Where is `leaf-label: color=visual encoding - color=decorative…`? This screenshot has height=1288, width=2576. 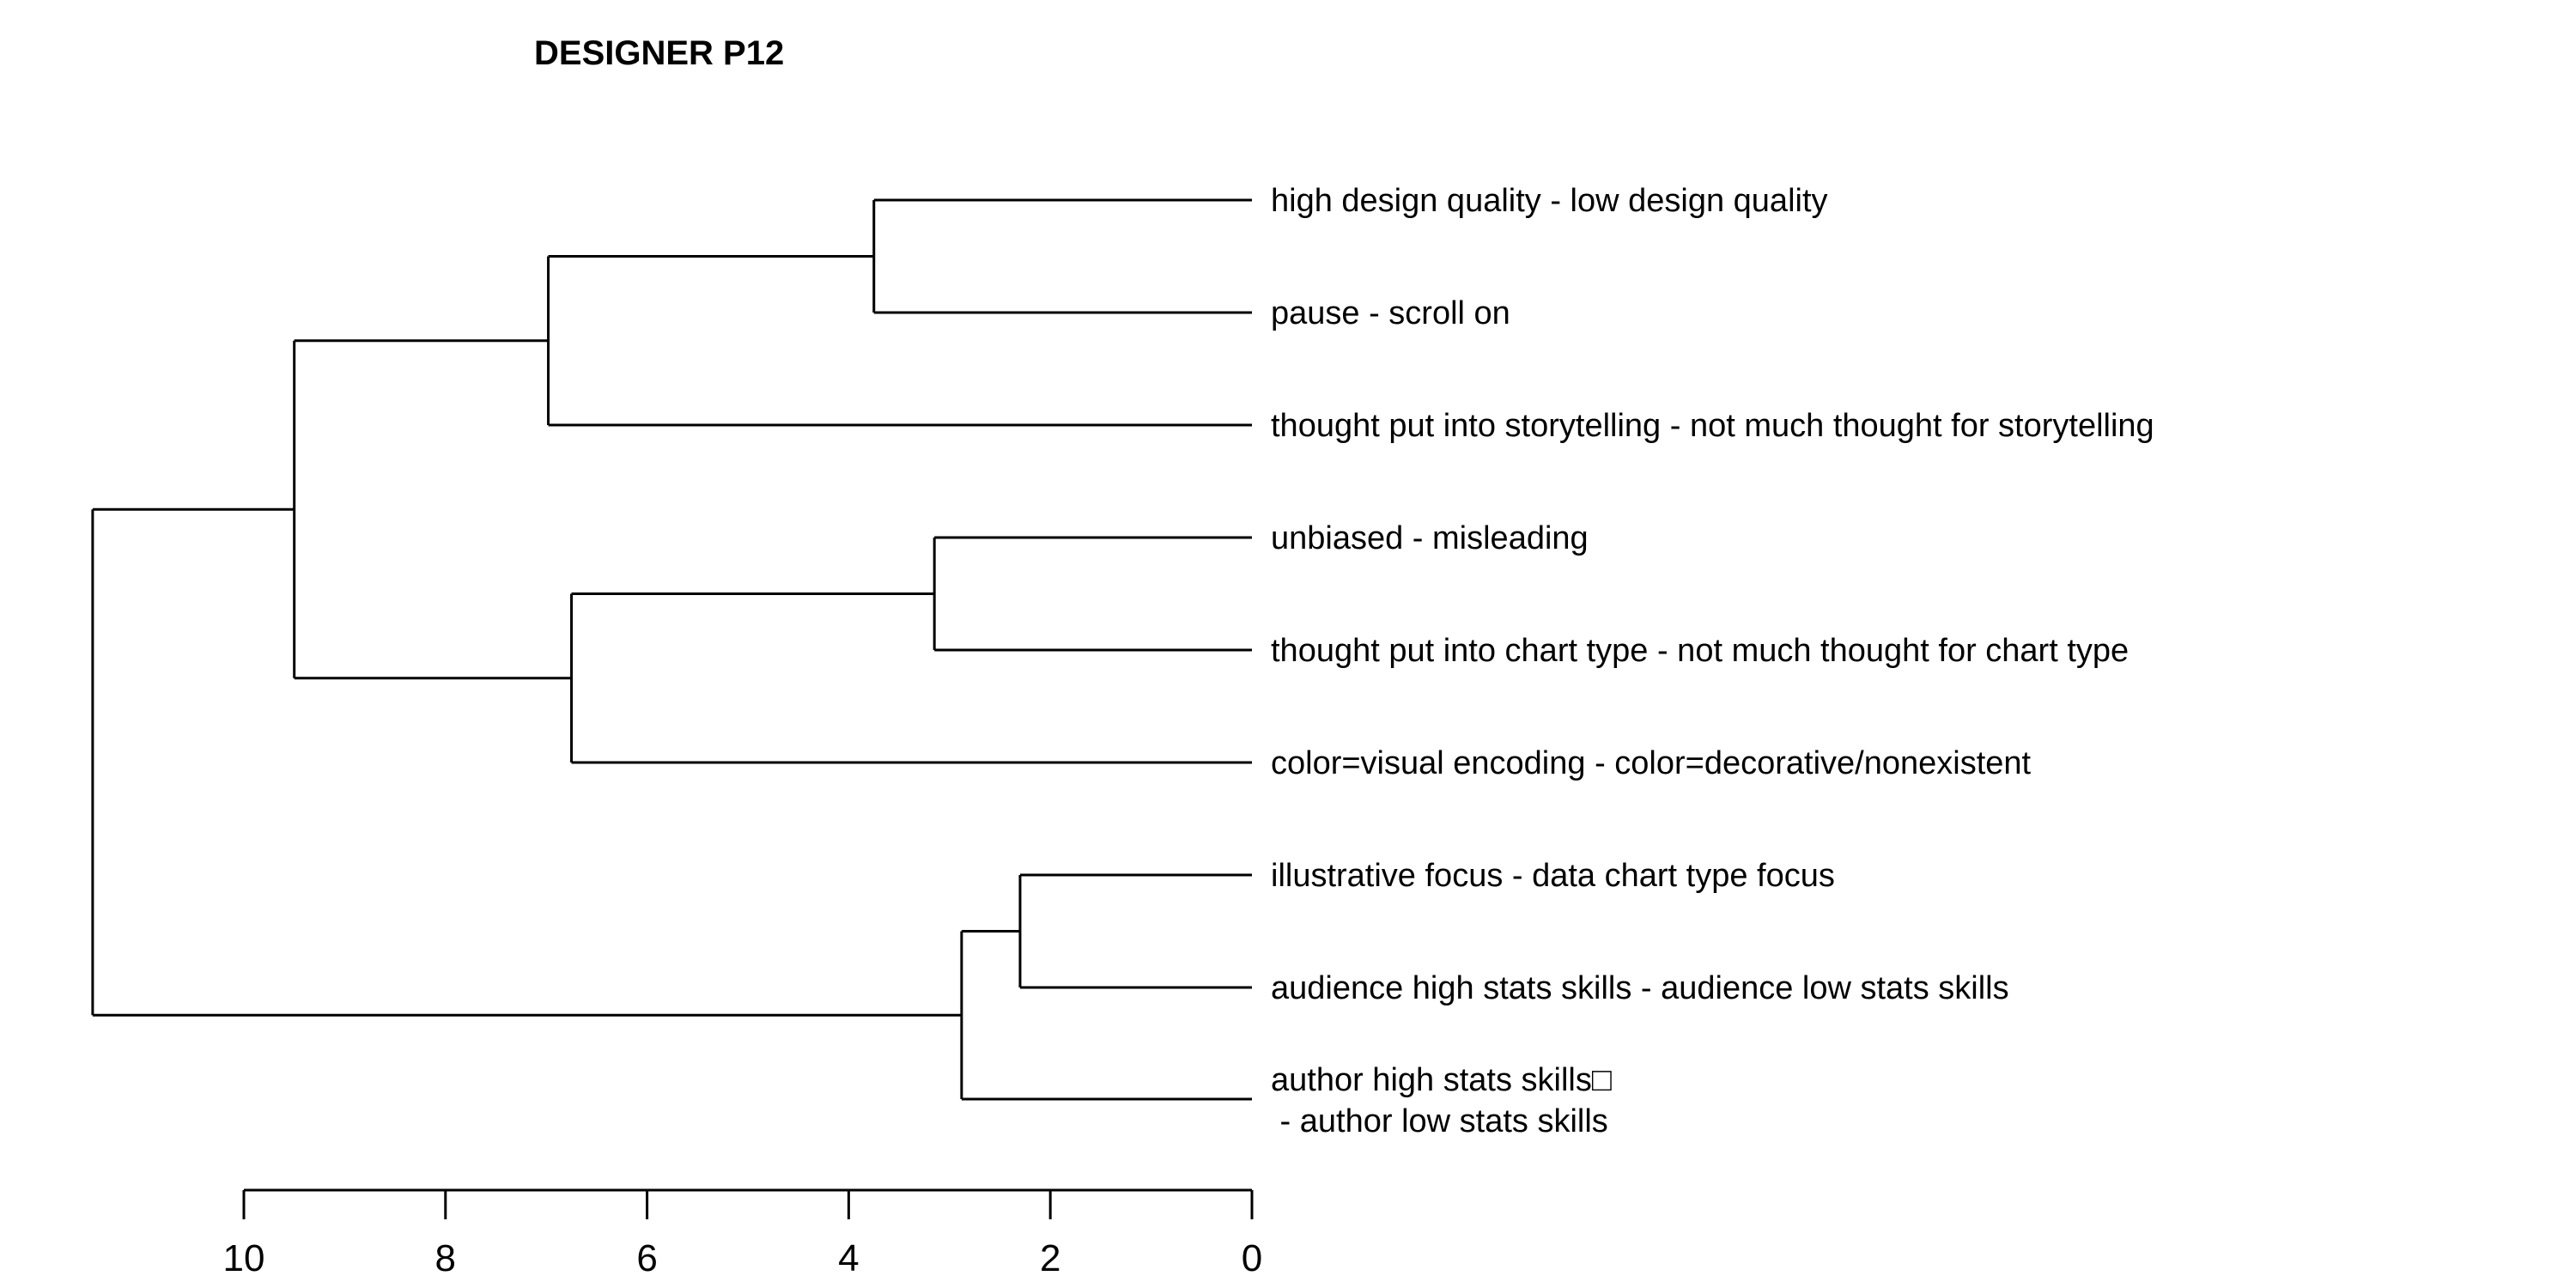
leaf-label: color=visual encoding - color=decorative… is located at coordinates (1652, 763).